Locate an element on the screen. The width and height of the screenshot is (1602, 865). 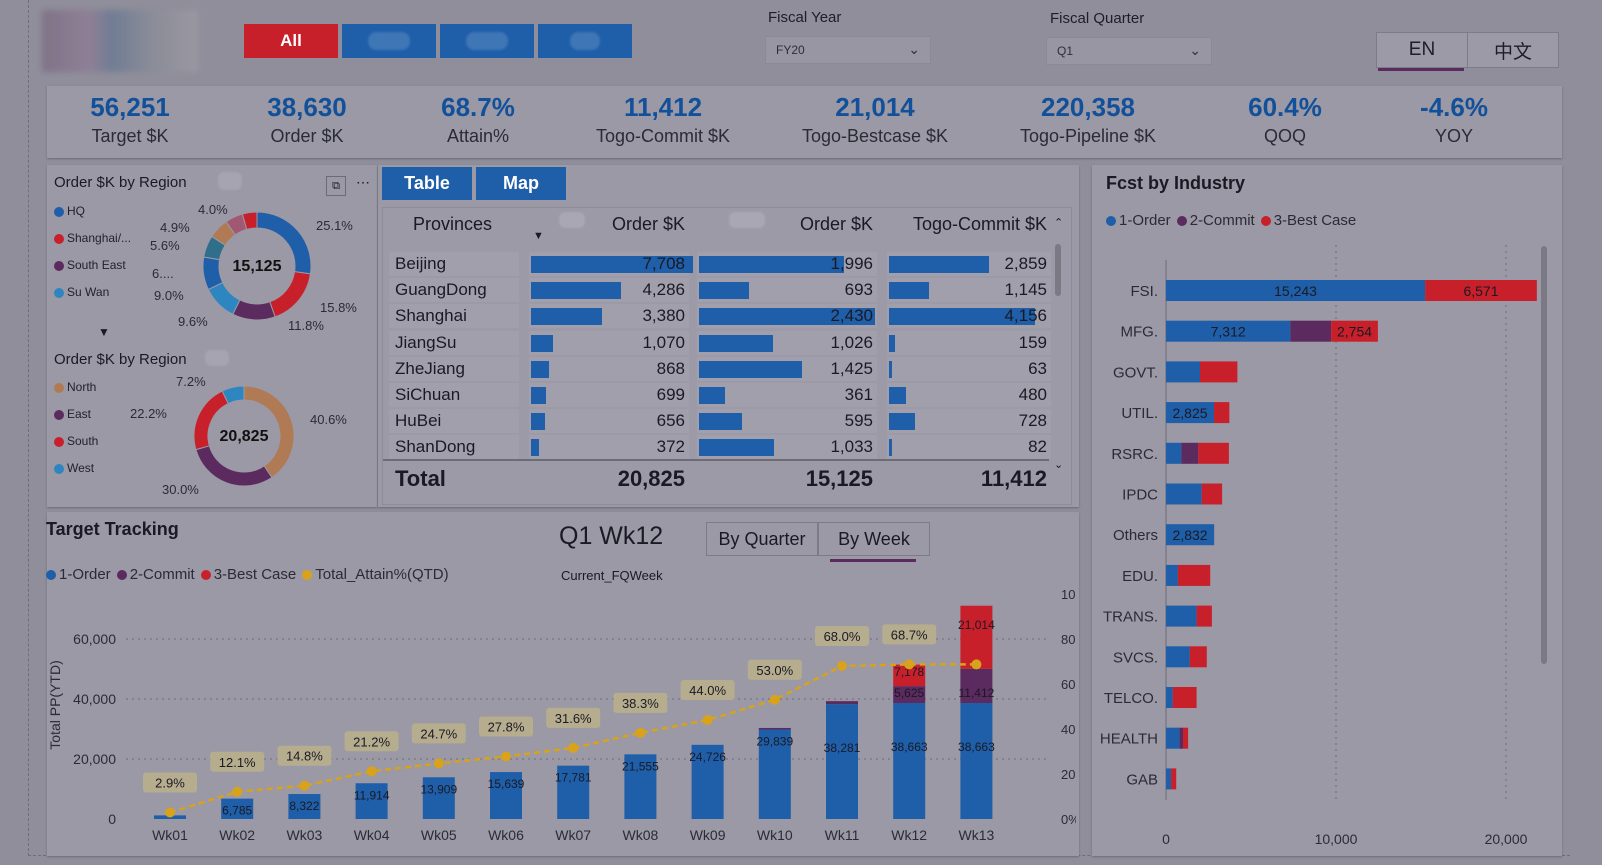
legend-item: West is located at coordinates (74, 468).